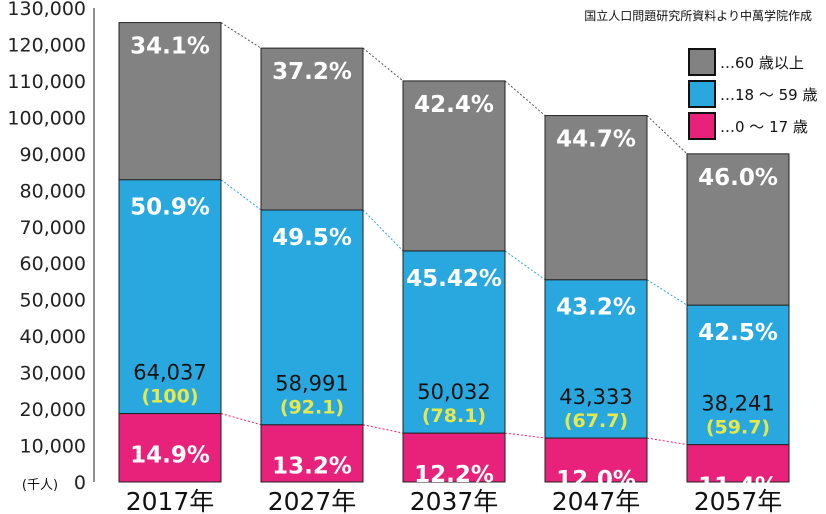 The width and height of the screenshot is (826, 514). I want to click on index-label: (92.1), so click(312, 408).